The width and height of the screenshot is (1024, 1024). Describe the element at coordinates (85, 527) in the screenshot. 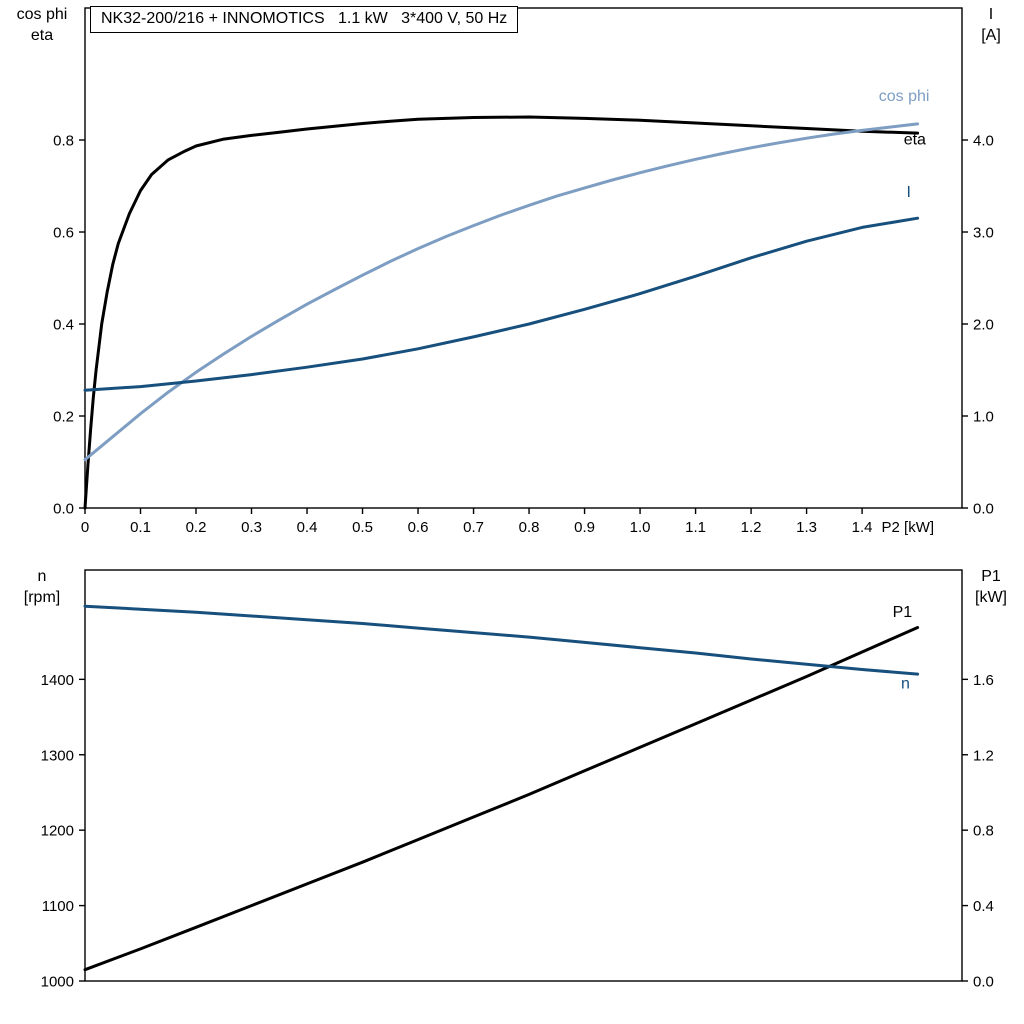

I see `x-axis-tick-label: 0` at that location.